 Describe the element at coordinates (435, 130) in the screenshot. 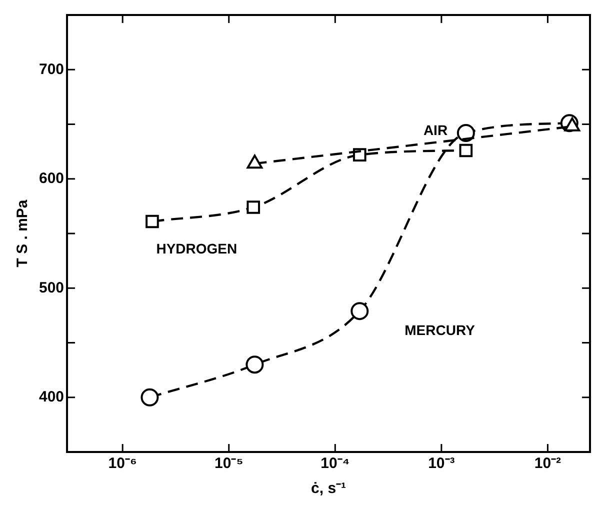

I see `series-label: AIR` at that location.